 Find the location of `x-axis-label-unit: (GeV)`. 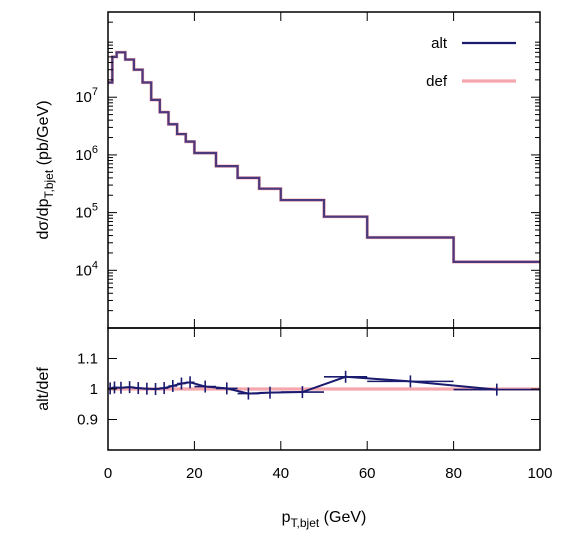

x-axis-label-unit: (GeV) is located at coordinates (342, 517).